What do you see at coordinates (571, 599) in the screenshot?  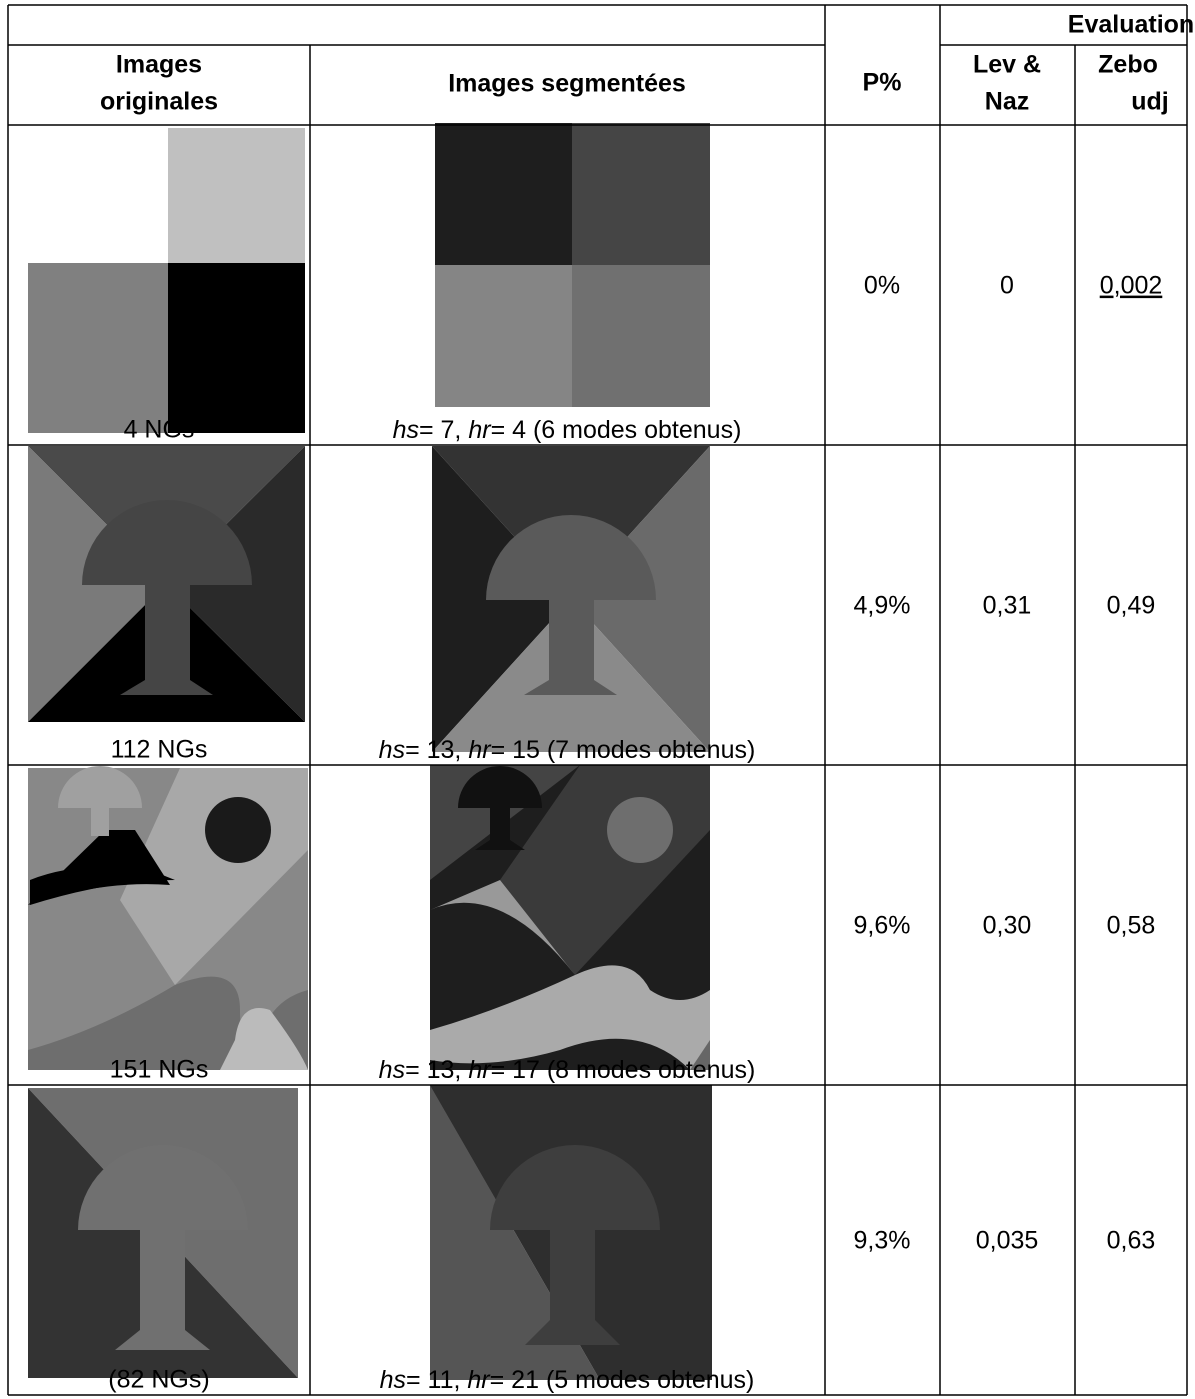 I see `img-r2-segmented` at bounding box center [571, 599].